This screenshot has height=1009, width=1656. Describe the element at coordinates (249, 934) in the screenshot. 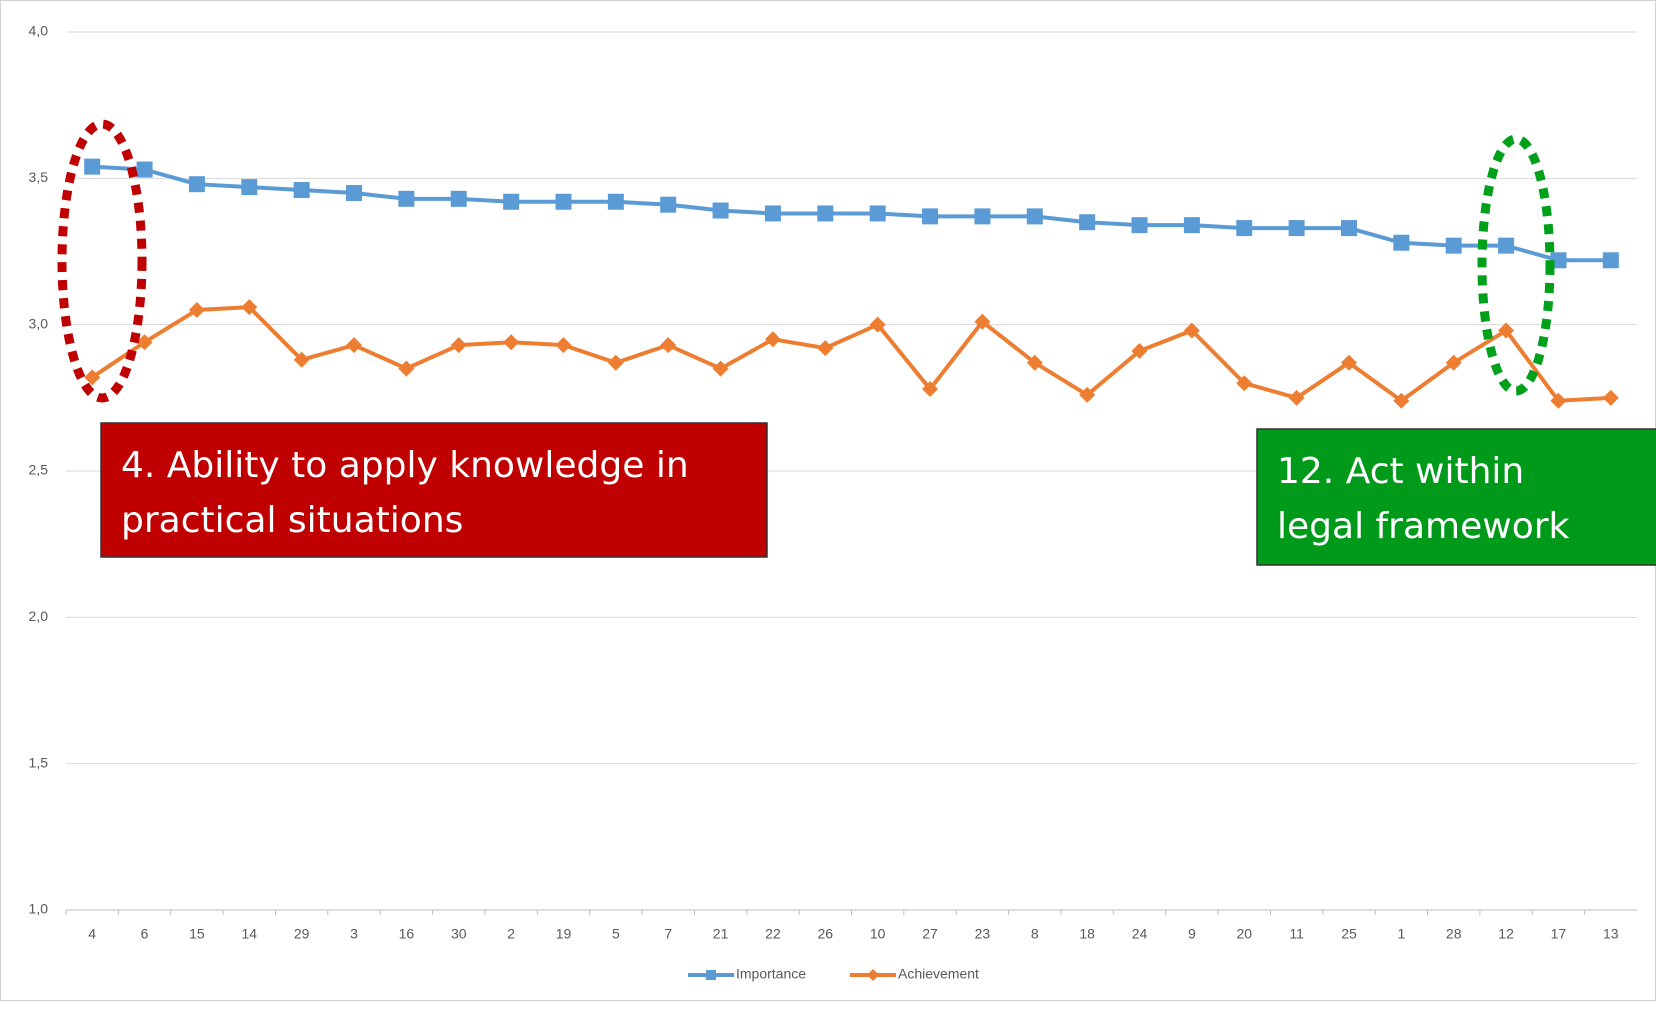

I see `x-tick-label: 14` at that location.